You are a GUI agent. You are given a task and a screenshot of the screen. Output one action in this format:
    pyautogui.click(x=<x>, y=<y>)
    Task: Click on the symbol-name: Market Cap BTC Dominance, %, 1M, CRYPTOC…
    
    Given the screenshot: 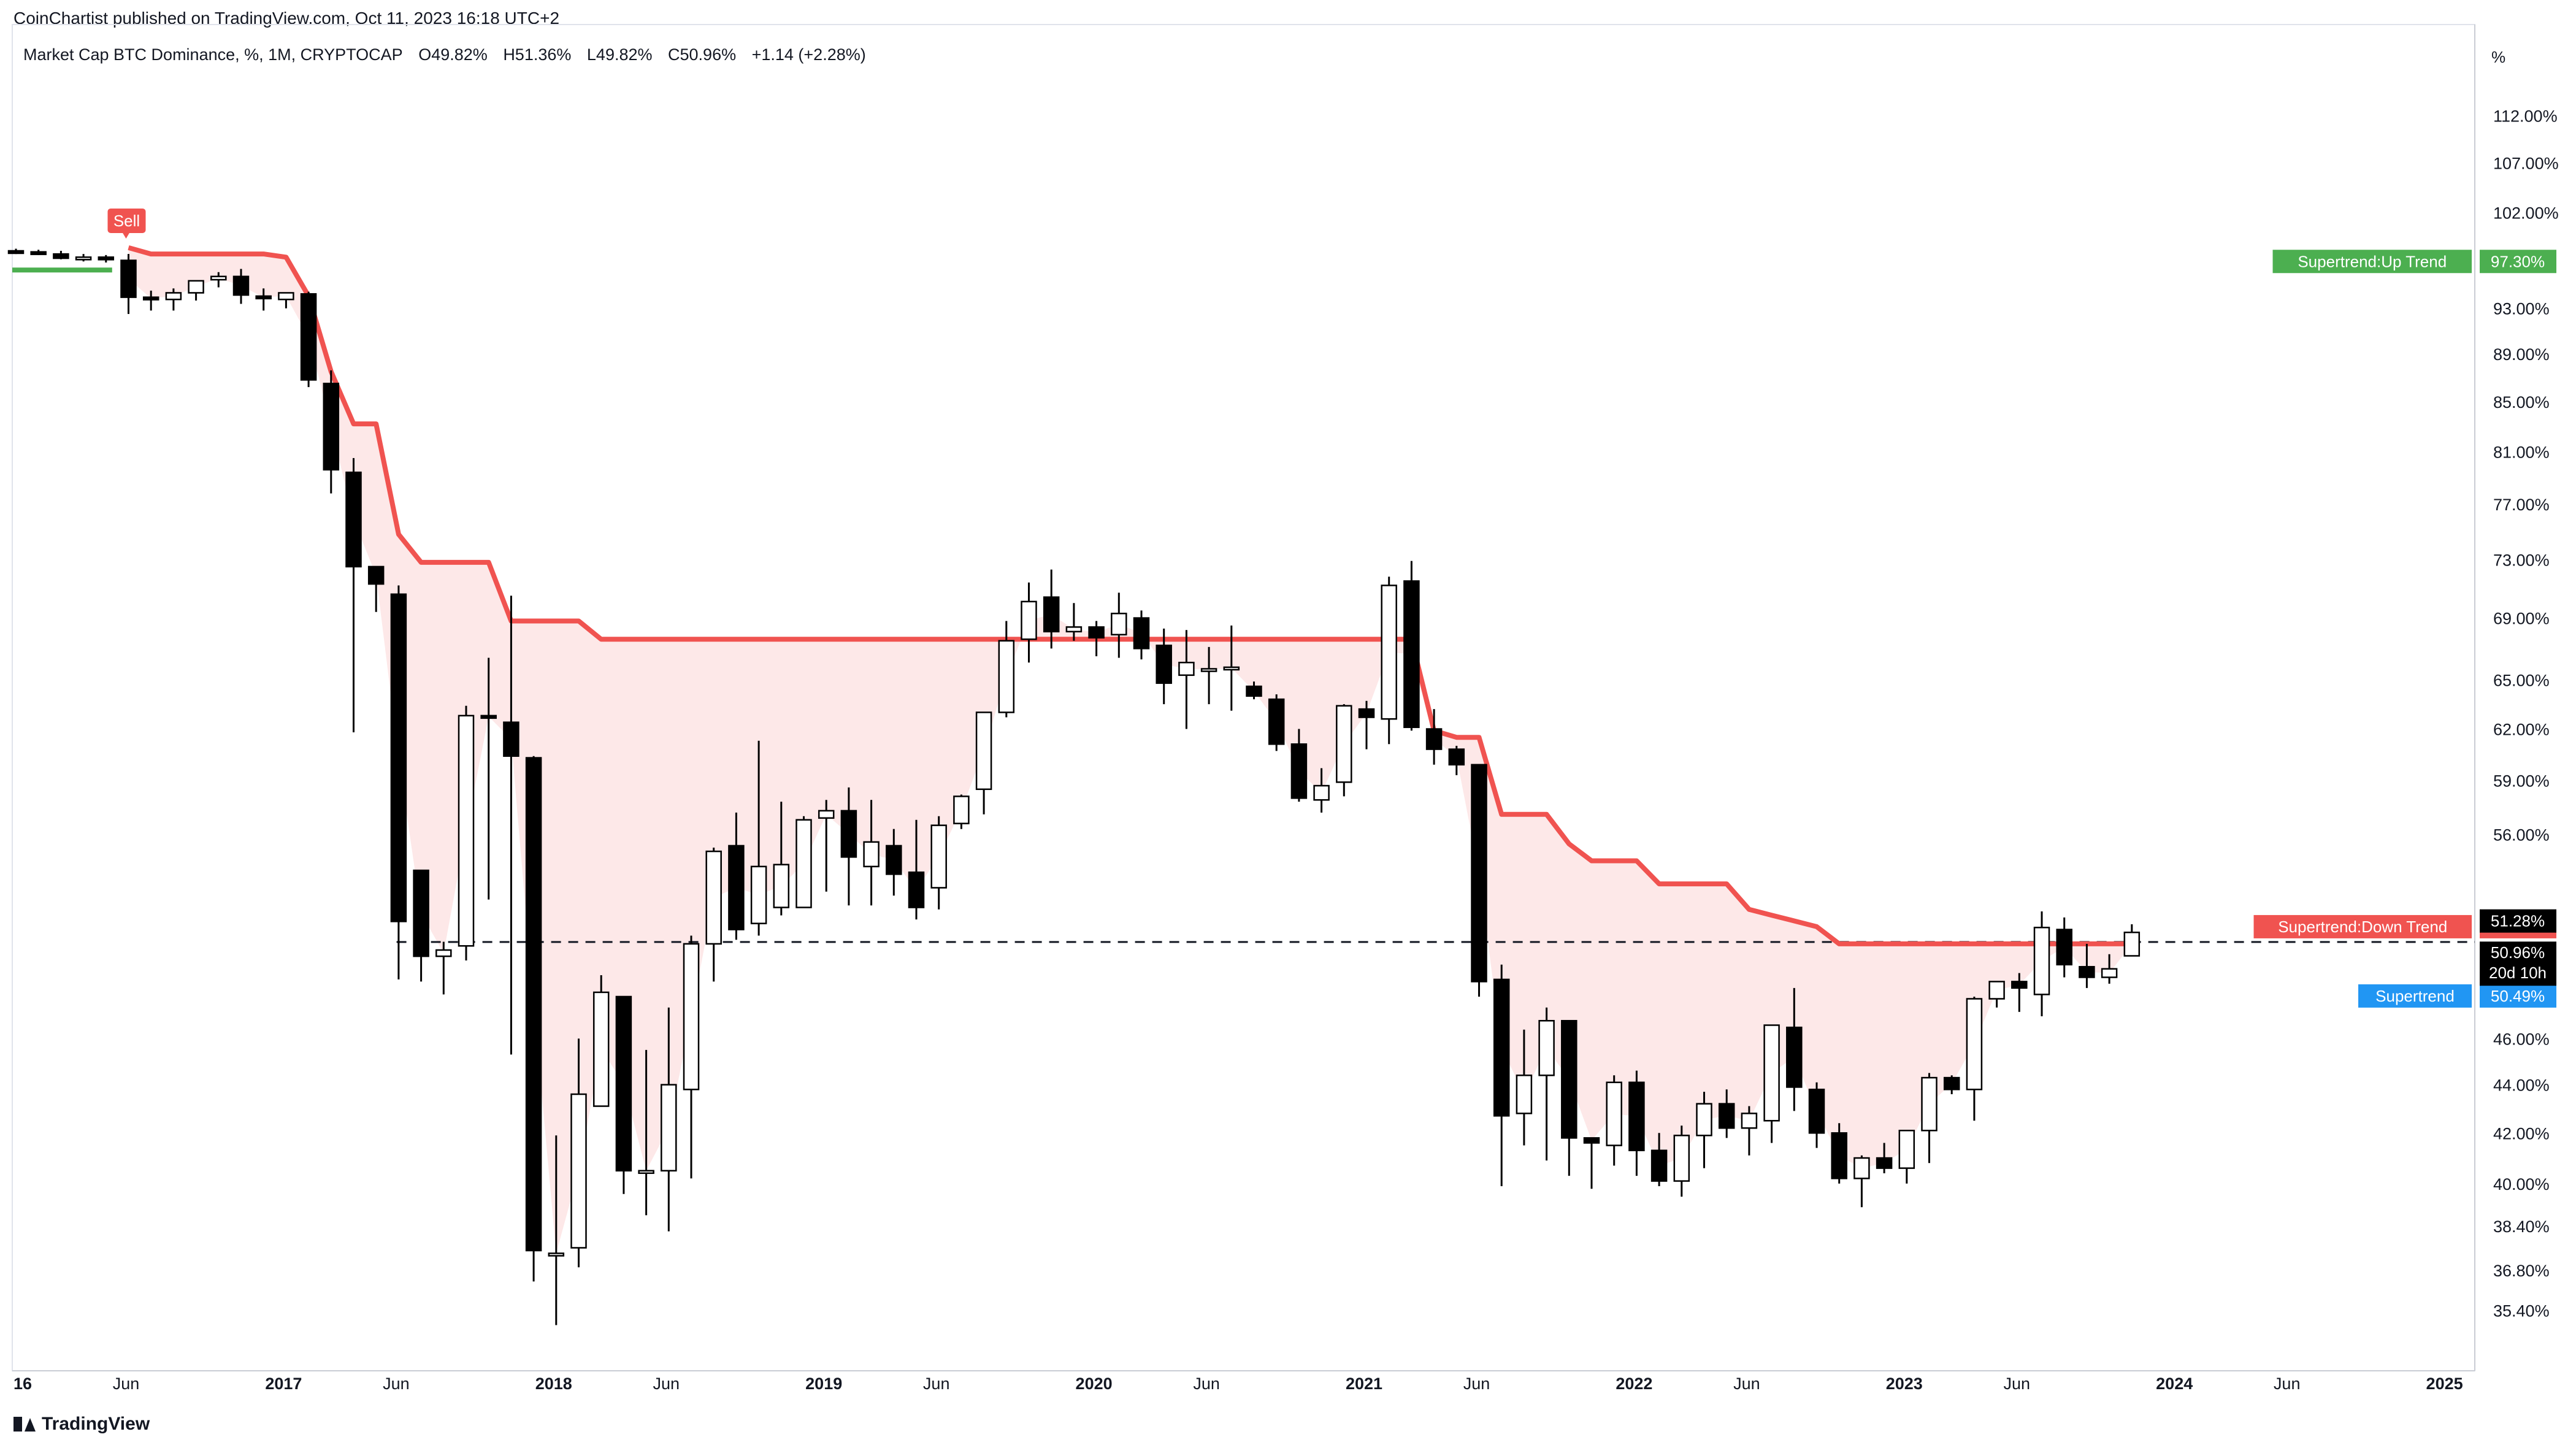 What is the action you would take?
    pyautogui.click(x=213, y=54)
    